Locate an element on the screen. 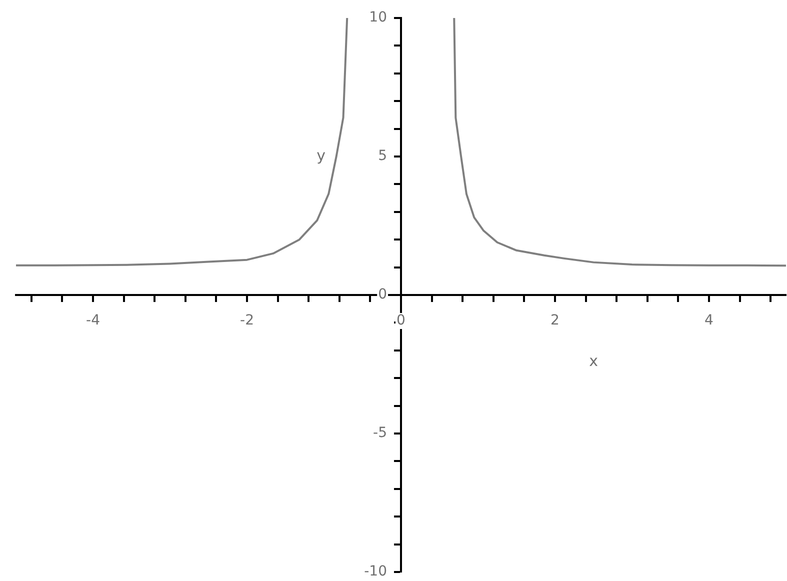 Image resolution: width=787 pixels, height=581 pixels. y-tick-label: -5 is located at coordinates (380, 433).